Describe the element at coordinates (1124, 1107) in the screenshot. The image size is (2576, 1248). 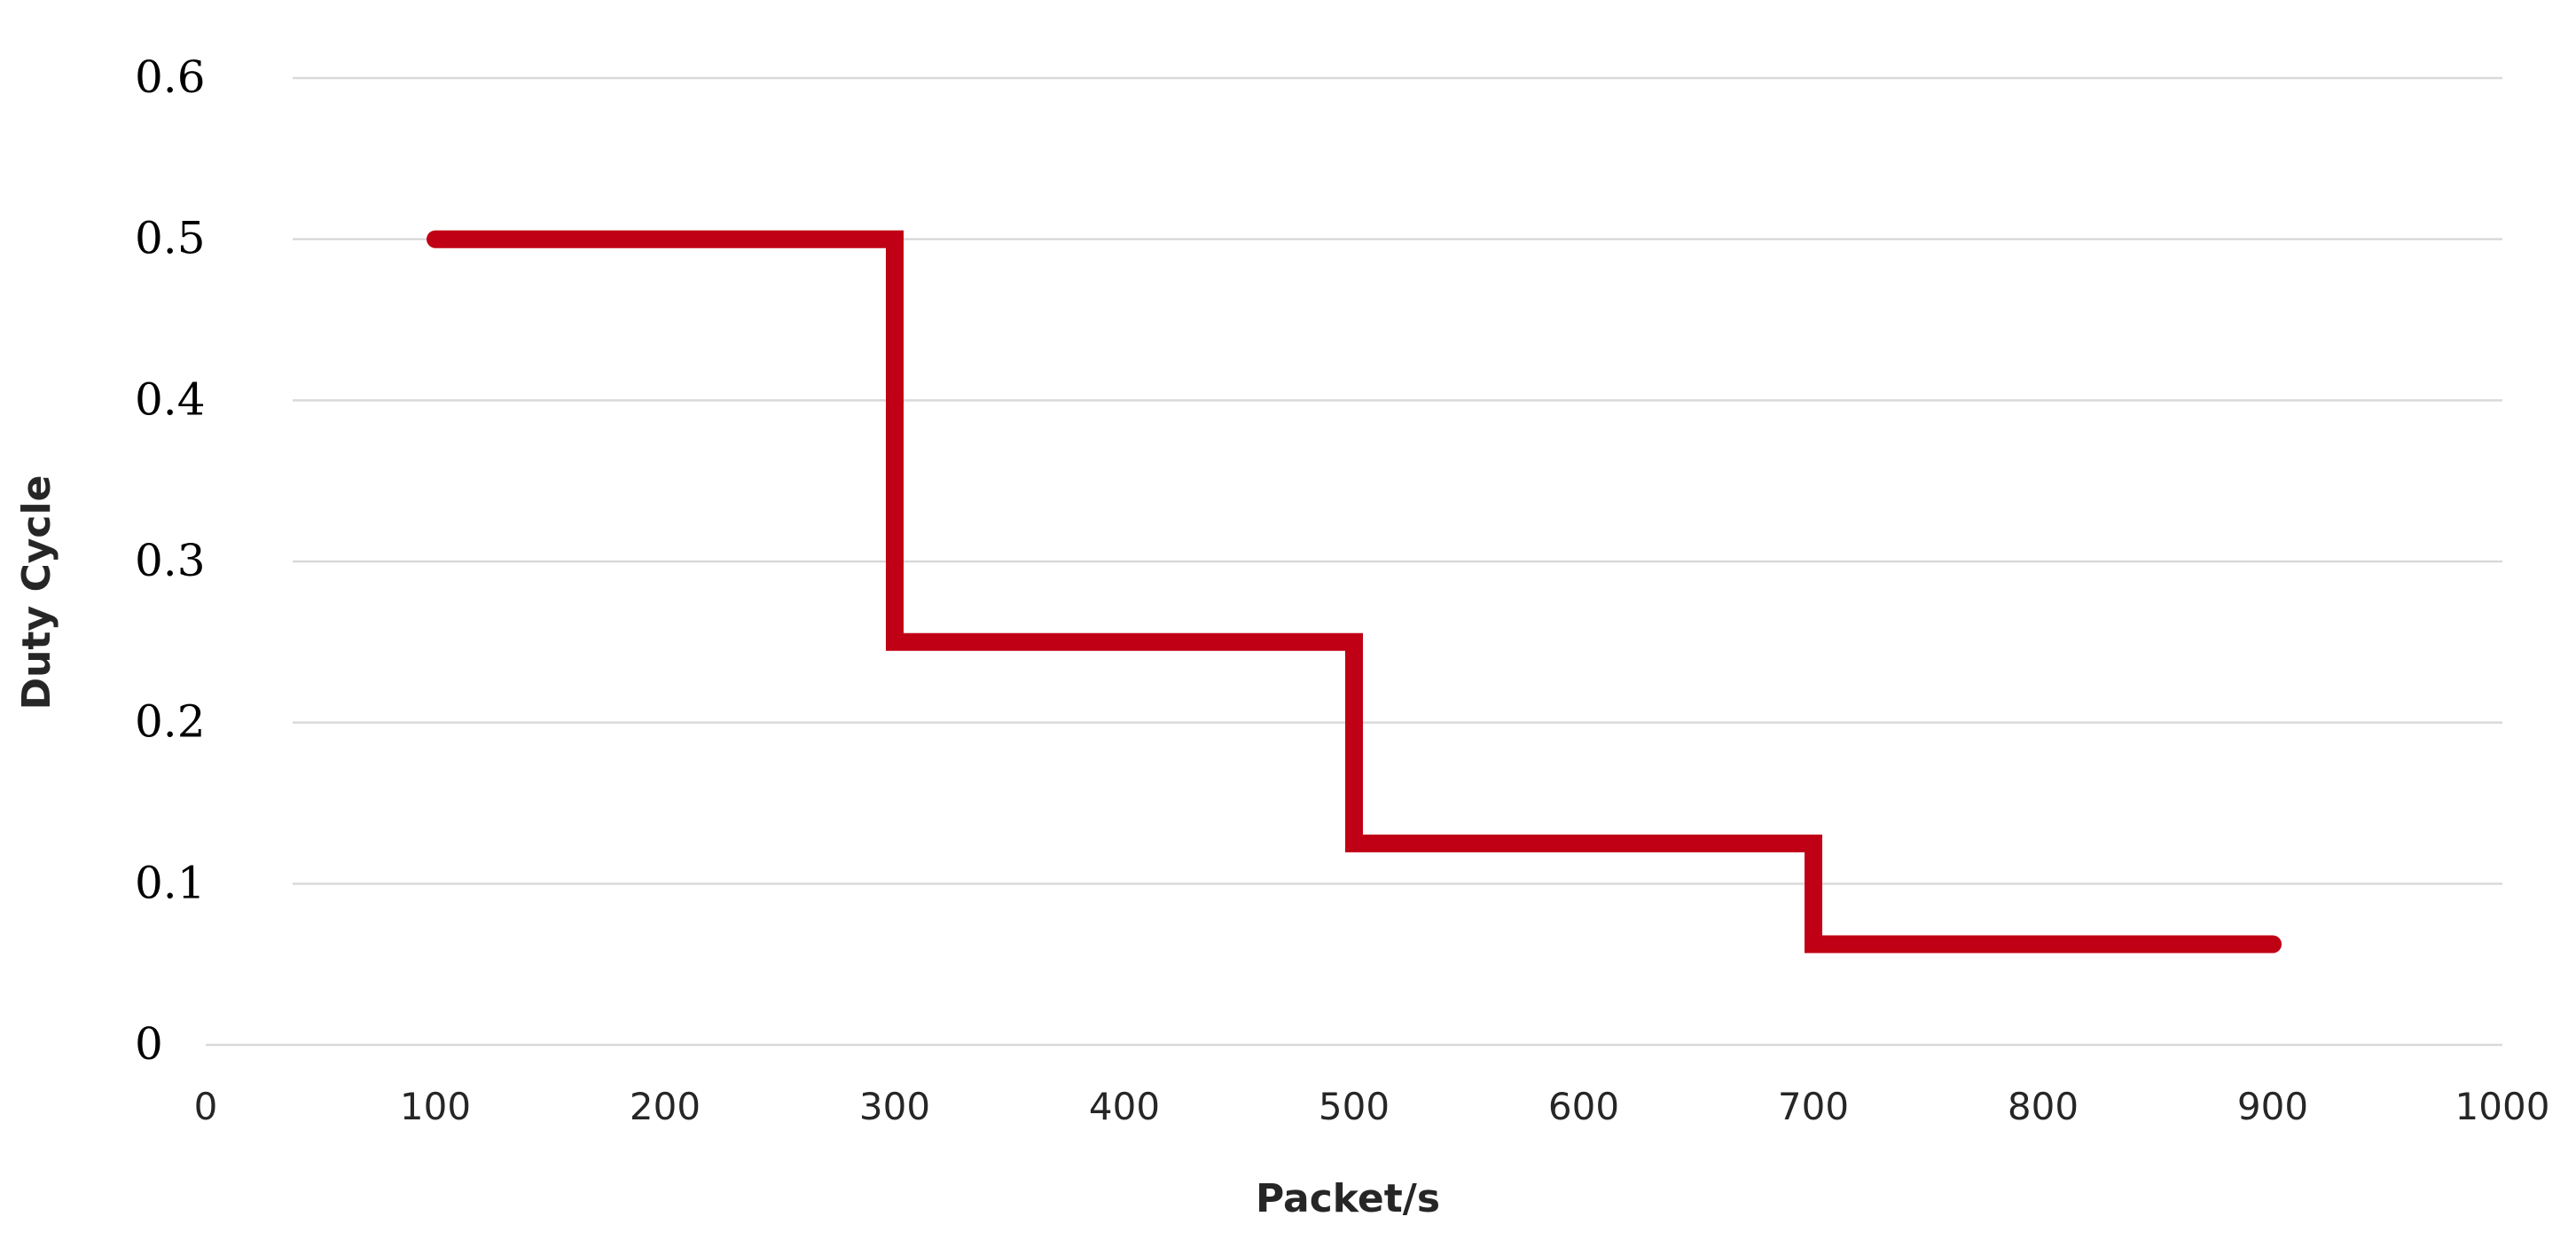
I see `x-tick-label: 400` at that location.